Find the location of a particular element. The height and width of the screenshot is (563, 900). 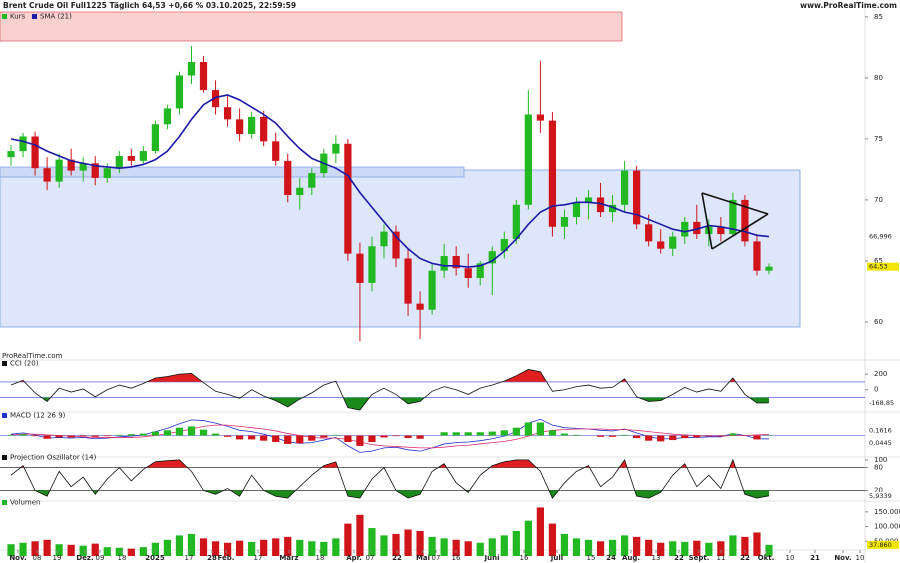

x-tick-label: 07 is located at coordinates (436, 558).